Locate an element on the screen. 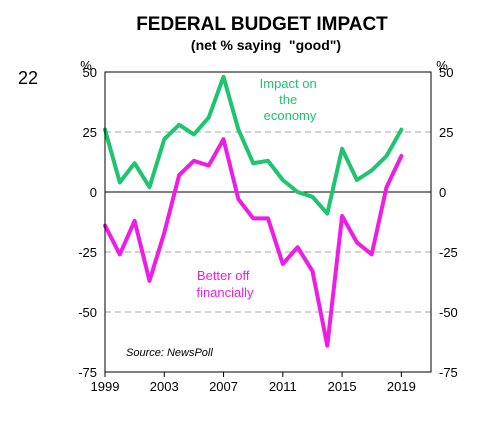 The width and height of the screenshot is (499, 422). y-tick-label-right: -50 is located at coordinates (448, 312).